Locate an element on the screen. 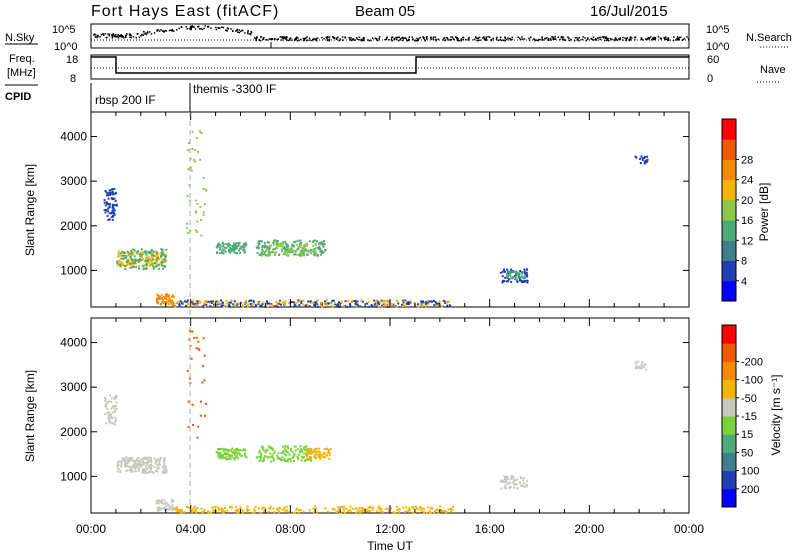 Image resolution: width=800 pixels, height=554 pixels. nsky-tick-top: 10^5 is located at coordinates (64, 30).